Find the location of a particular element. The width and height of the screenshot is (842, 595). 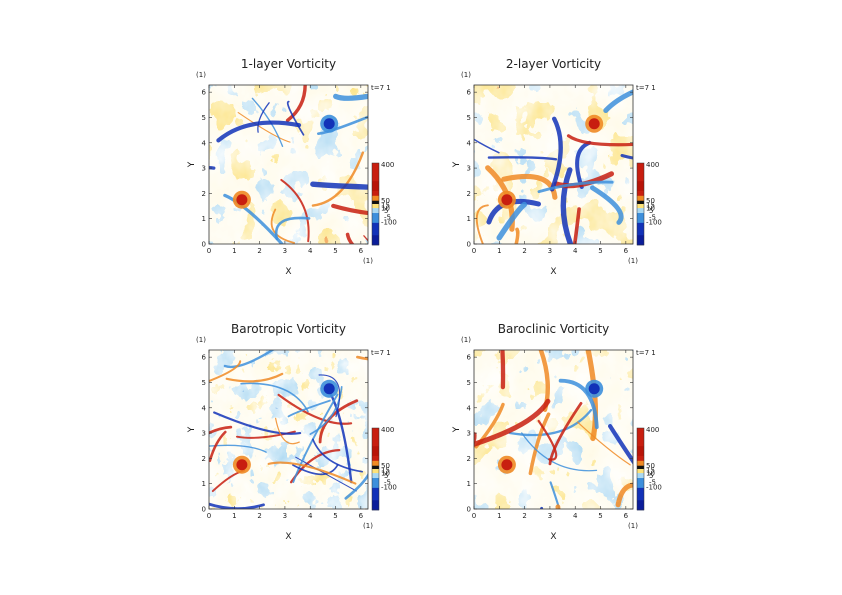

plot-frame is located at coordinates (553, 429).